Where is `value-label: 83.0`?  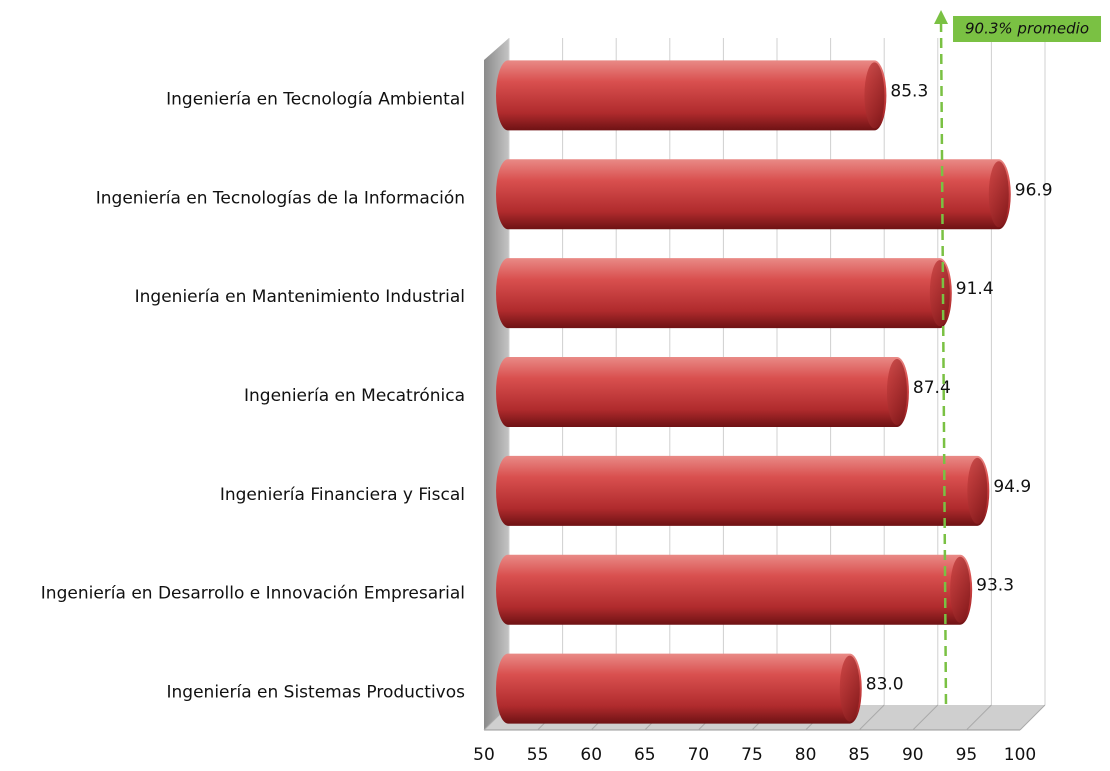 value-label: 83.0 is located at coordinates (885, 685).